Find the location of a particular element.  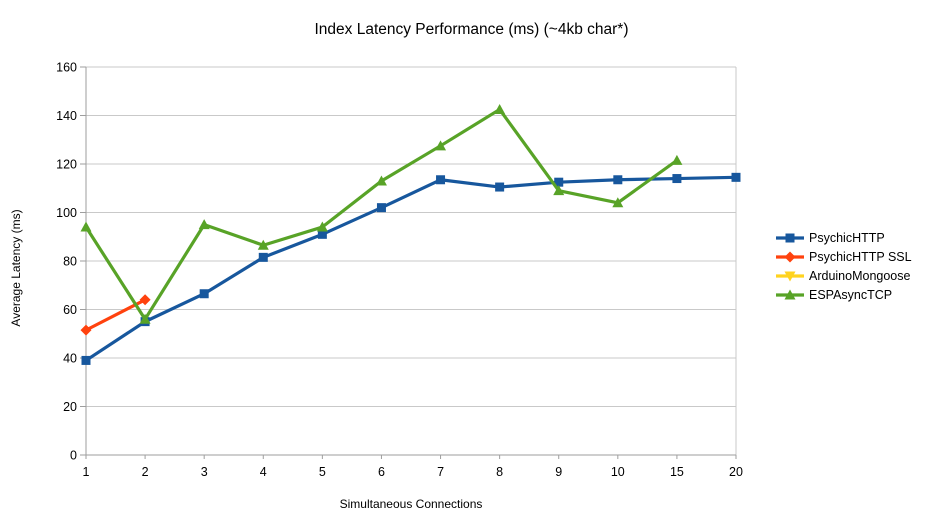

x-axis-tick-label: 6 is located at coordinates (381, 472).